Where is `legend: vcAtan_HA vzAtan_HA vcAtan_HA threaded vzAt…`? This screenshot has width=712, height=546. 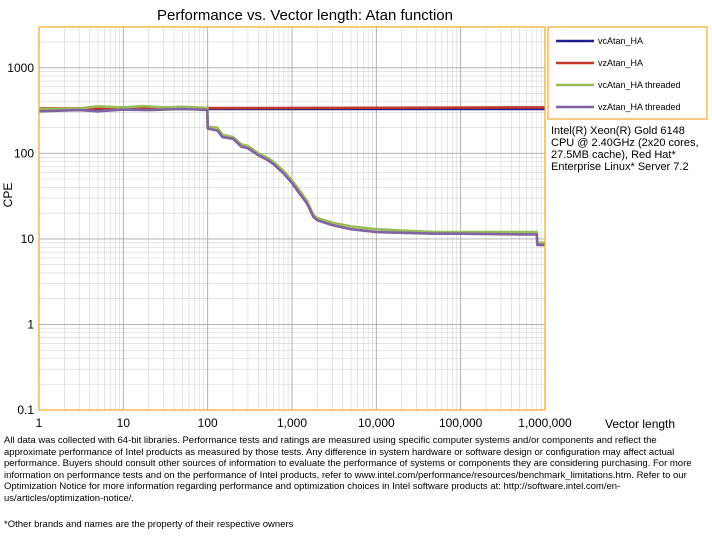
legend: vcAtan_HA vzAtan_HA vcAtan_HA threaded vzAt… is located at coordinates (627, 73).